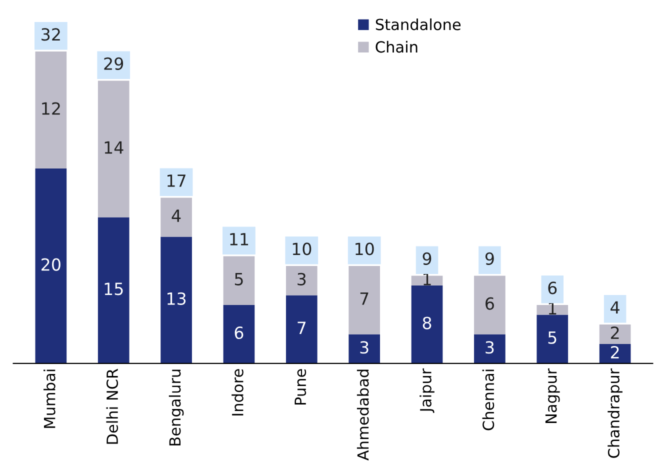  What do you see at coordinates (362, 415) in the screenshot?
I see `x-tick-label: Ahmedabad` at bounding box center [362, 415].